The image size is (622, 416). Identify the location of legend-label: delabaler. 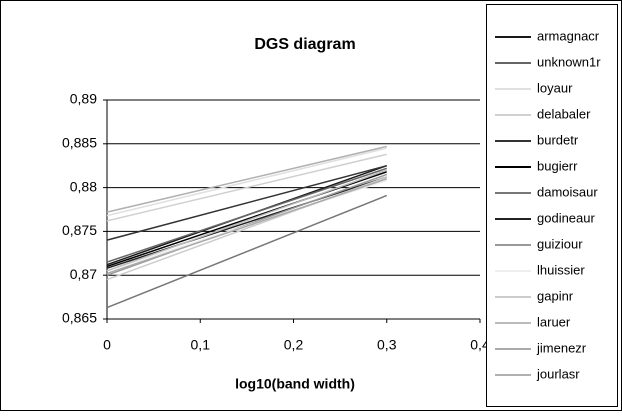
(564, 113).